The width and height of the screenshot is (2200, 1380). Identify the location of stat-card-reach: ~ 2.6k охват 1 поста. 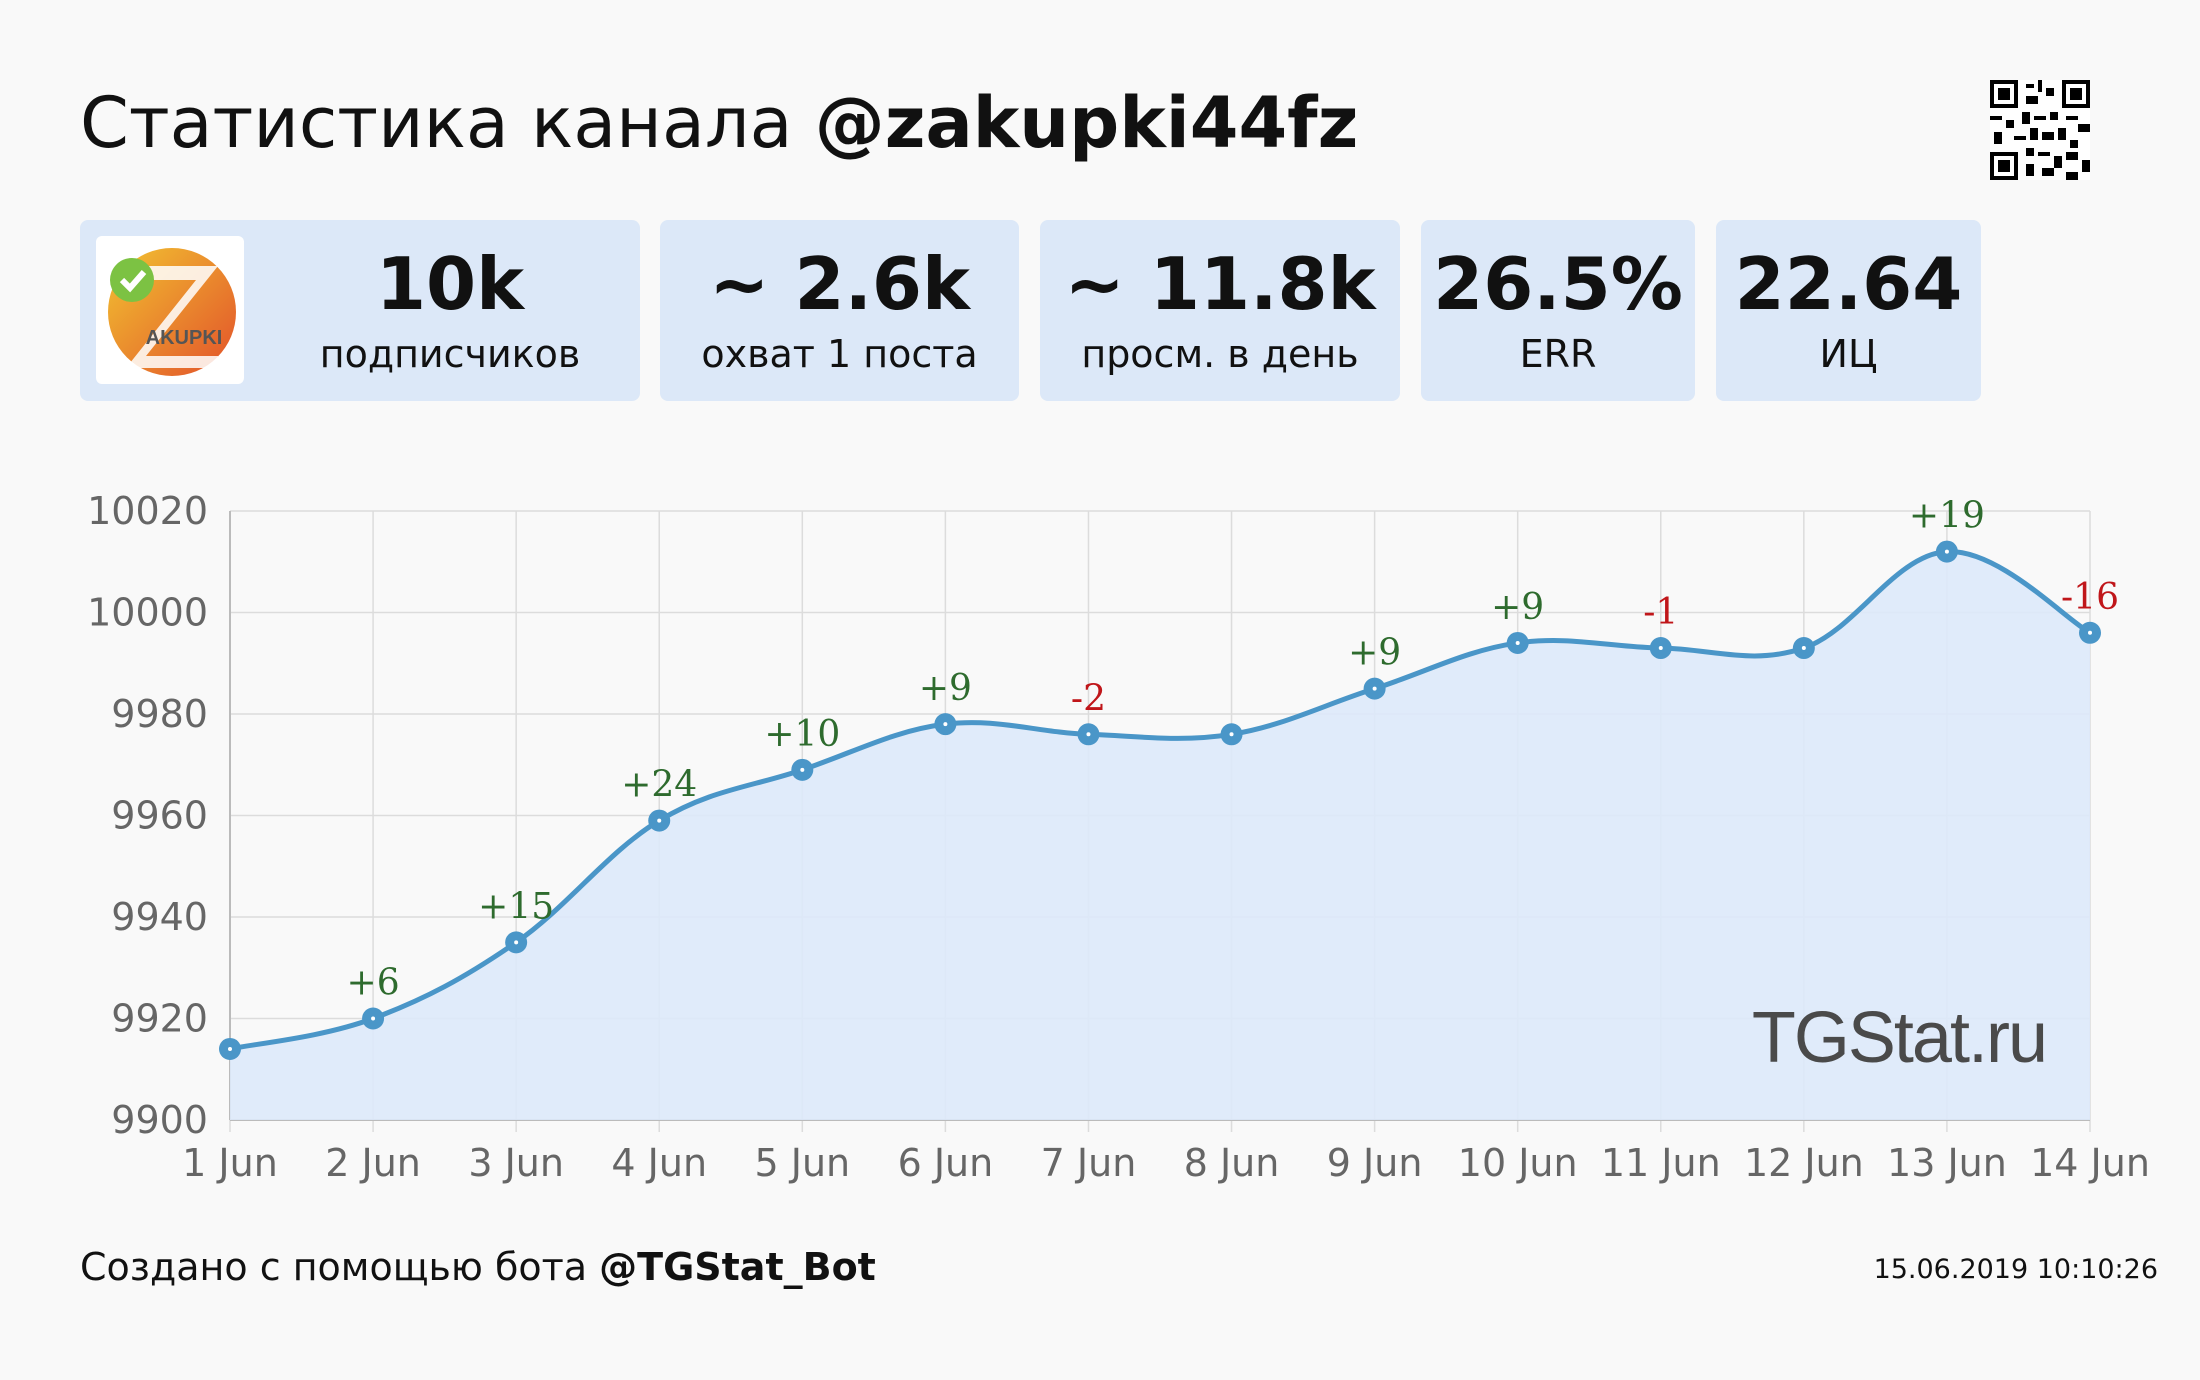
(839, 310).